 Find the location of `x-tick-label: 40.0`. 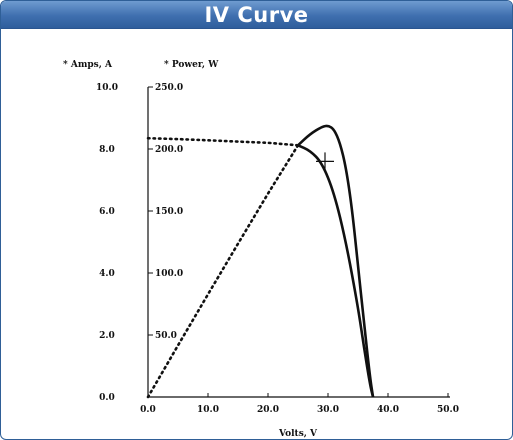

x-tick-label: 40.0 is located at coordinates (388, 410).